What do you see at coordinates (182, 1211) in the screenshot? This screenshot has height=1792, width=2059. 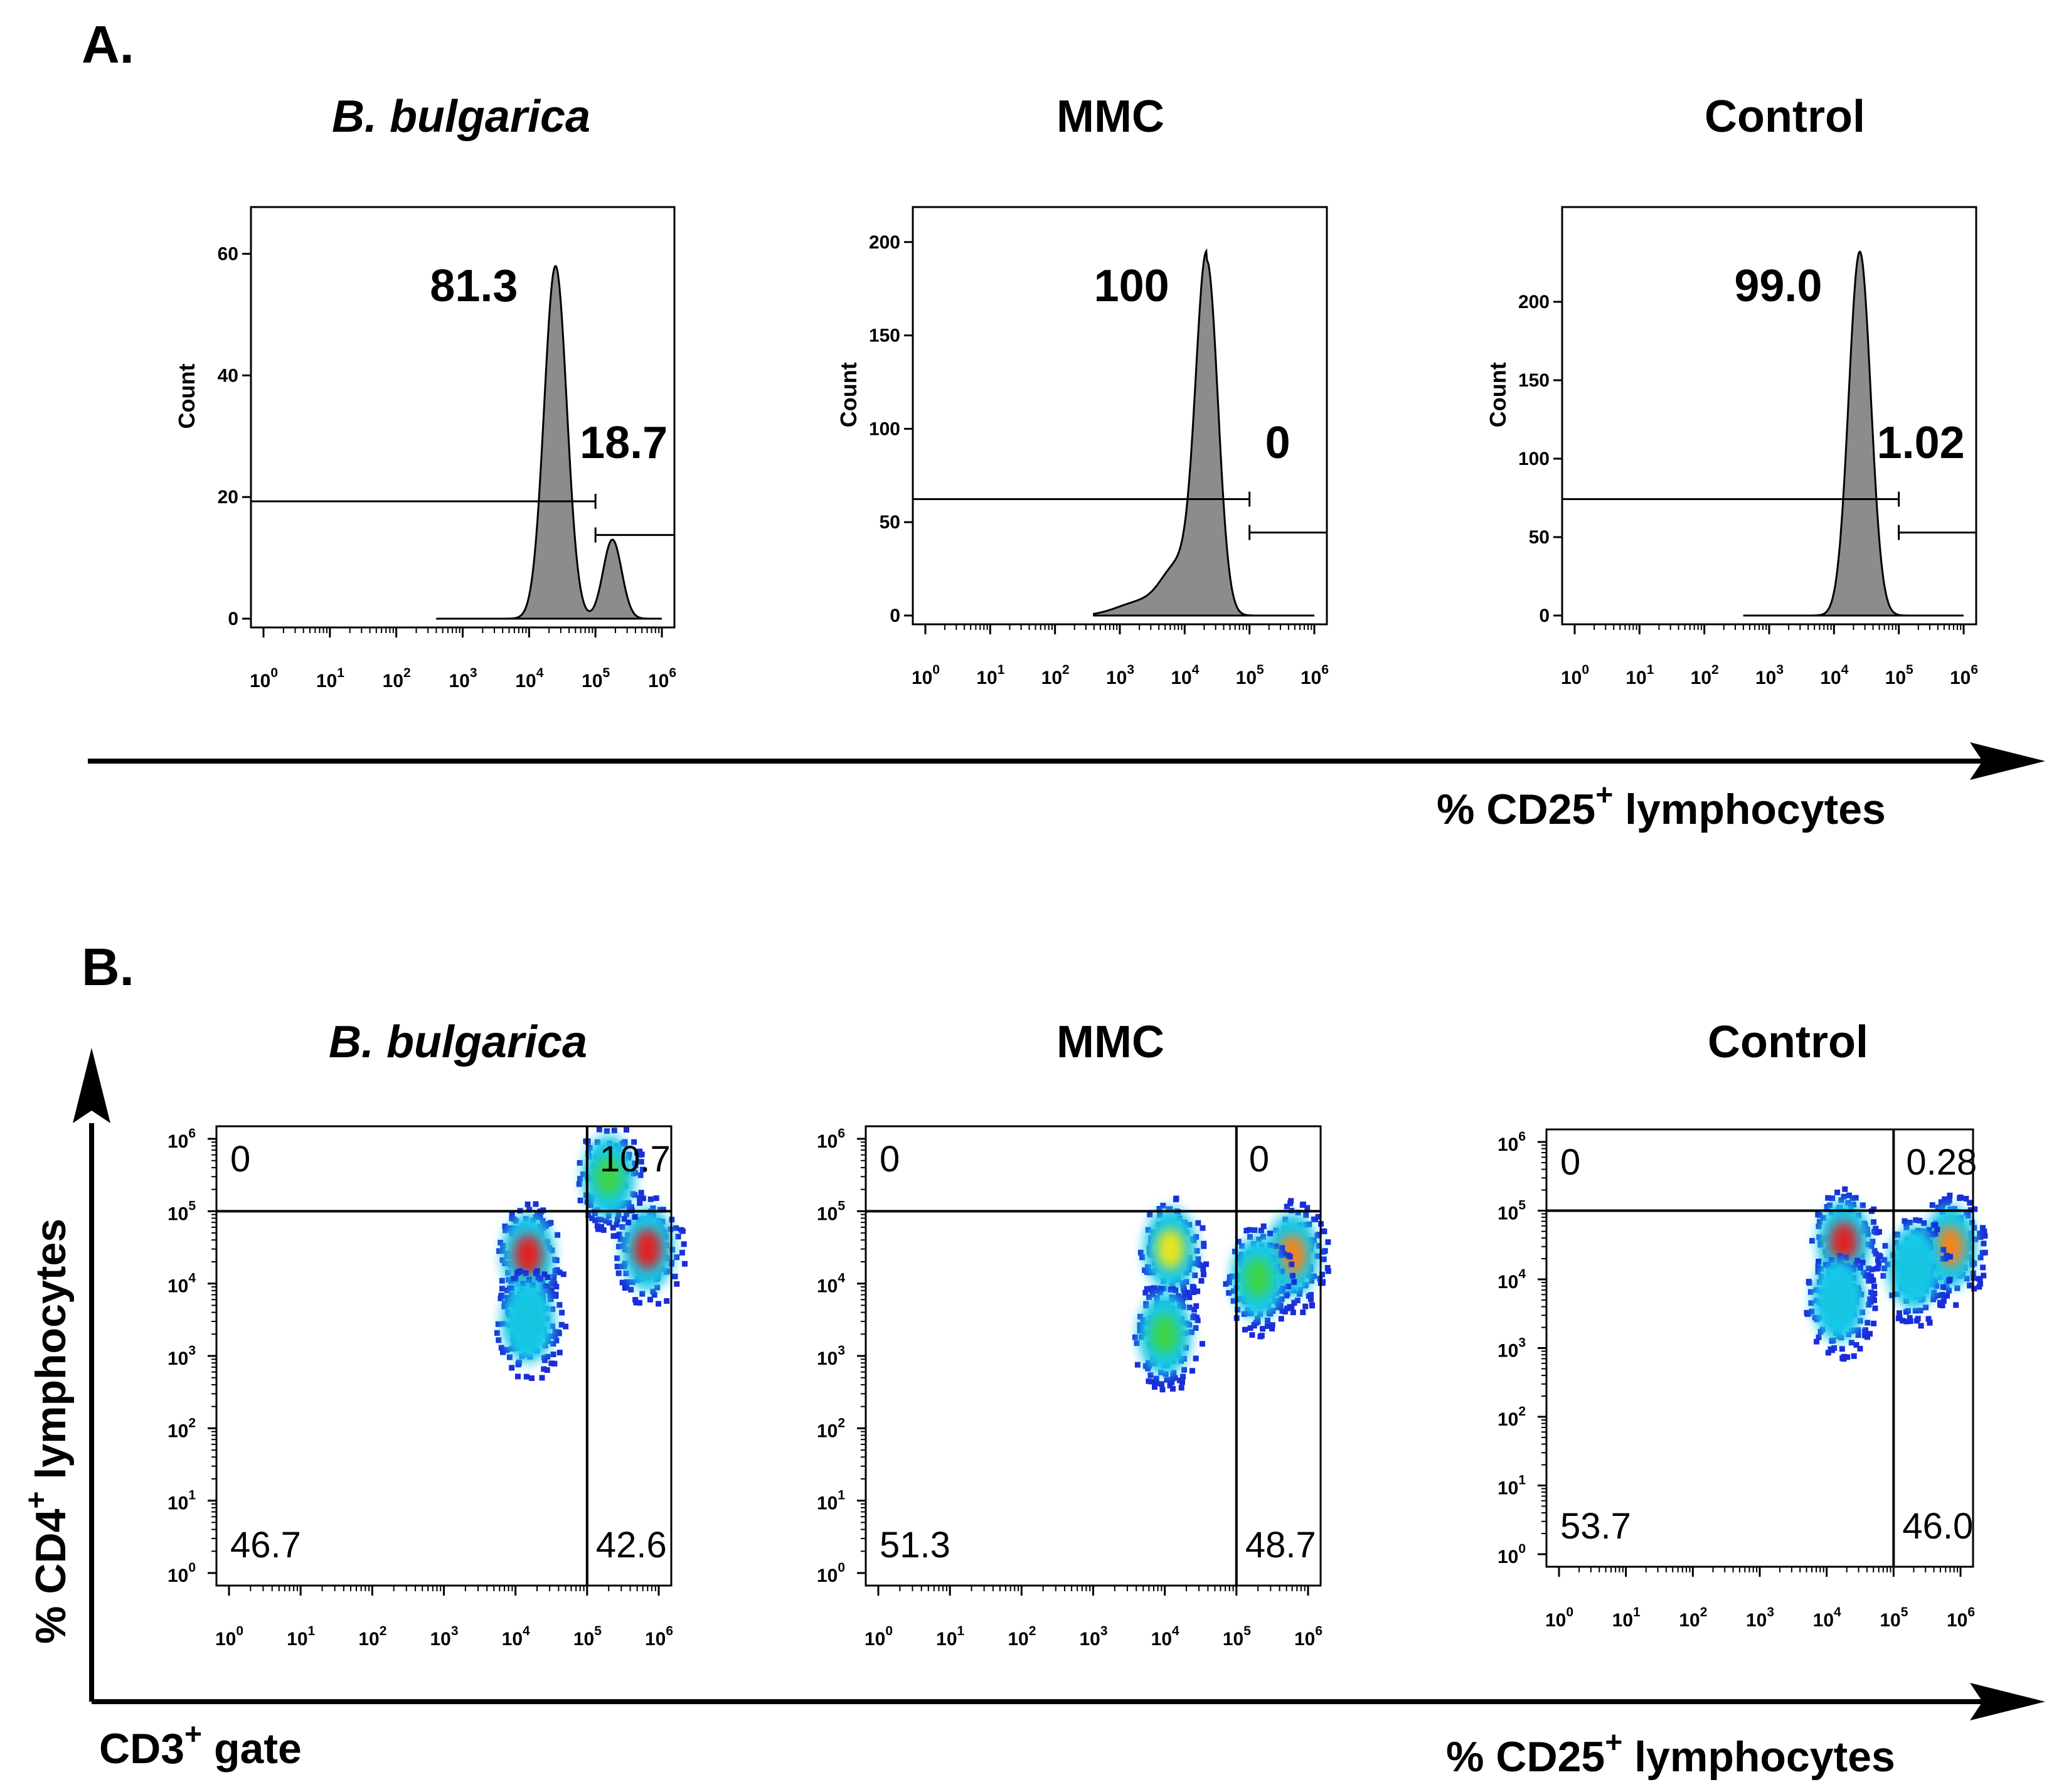 I see `y-tick-label: 10⁵` at bounding box center [182, 1211].